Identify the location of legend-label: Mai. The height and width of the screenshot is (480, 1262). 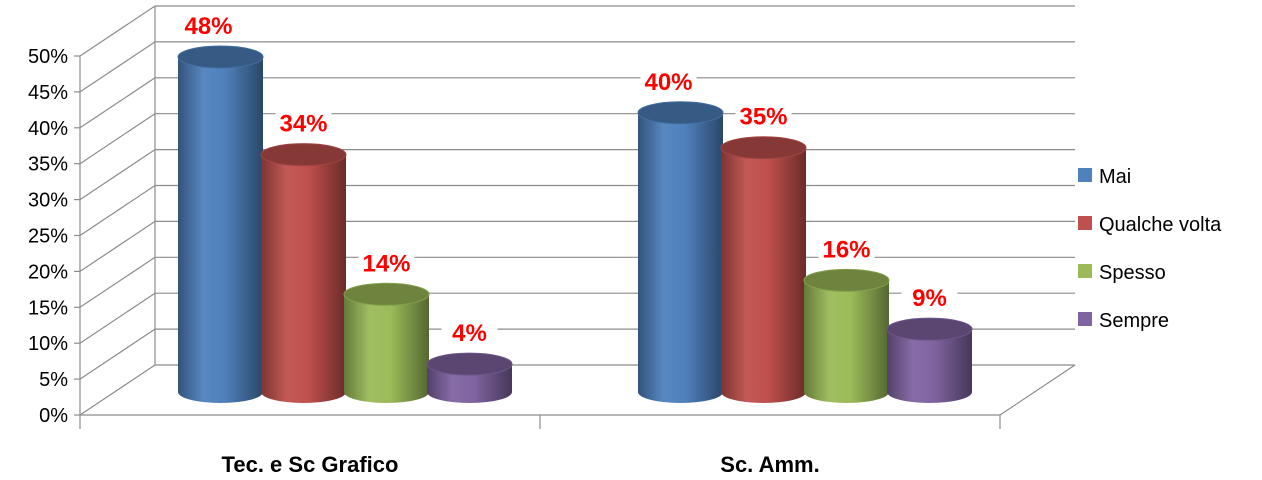
(1115, 177).